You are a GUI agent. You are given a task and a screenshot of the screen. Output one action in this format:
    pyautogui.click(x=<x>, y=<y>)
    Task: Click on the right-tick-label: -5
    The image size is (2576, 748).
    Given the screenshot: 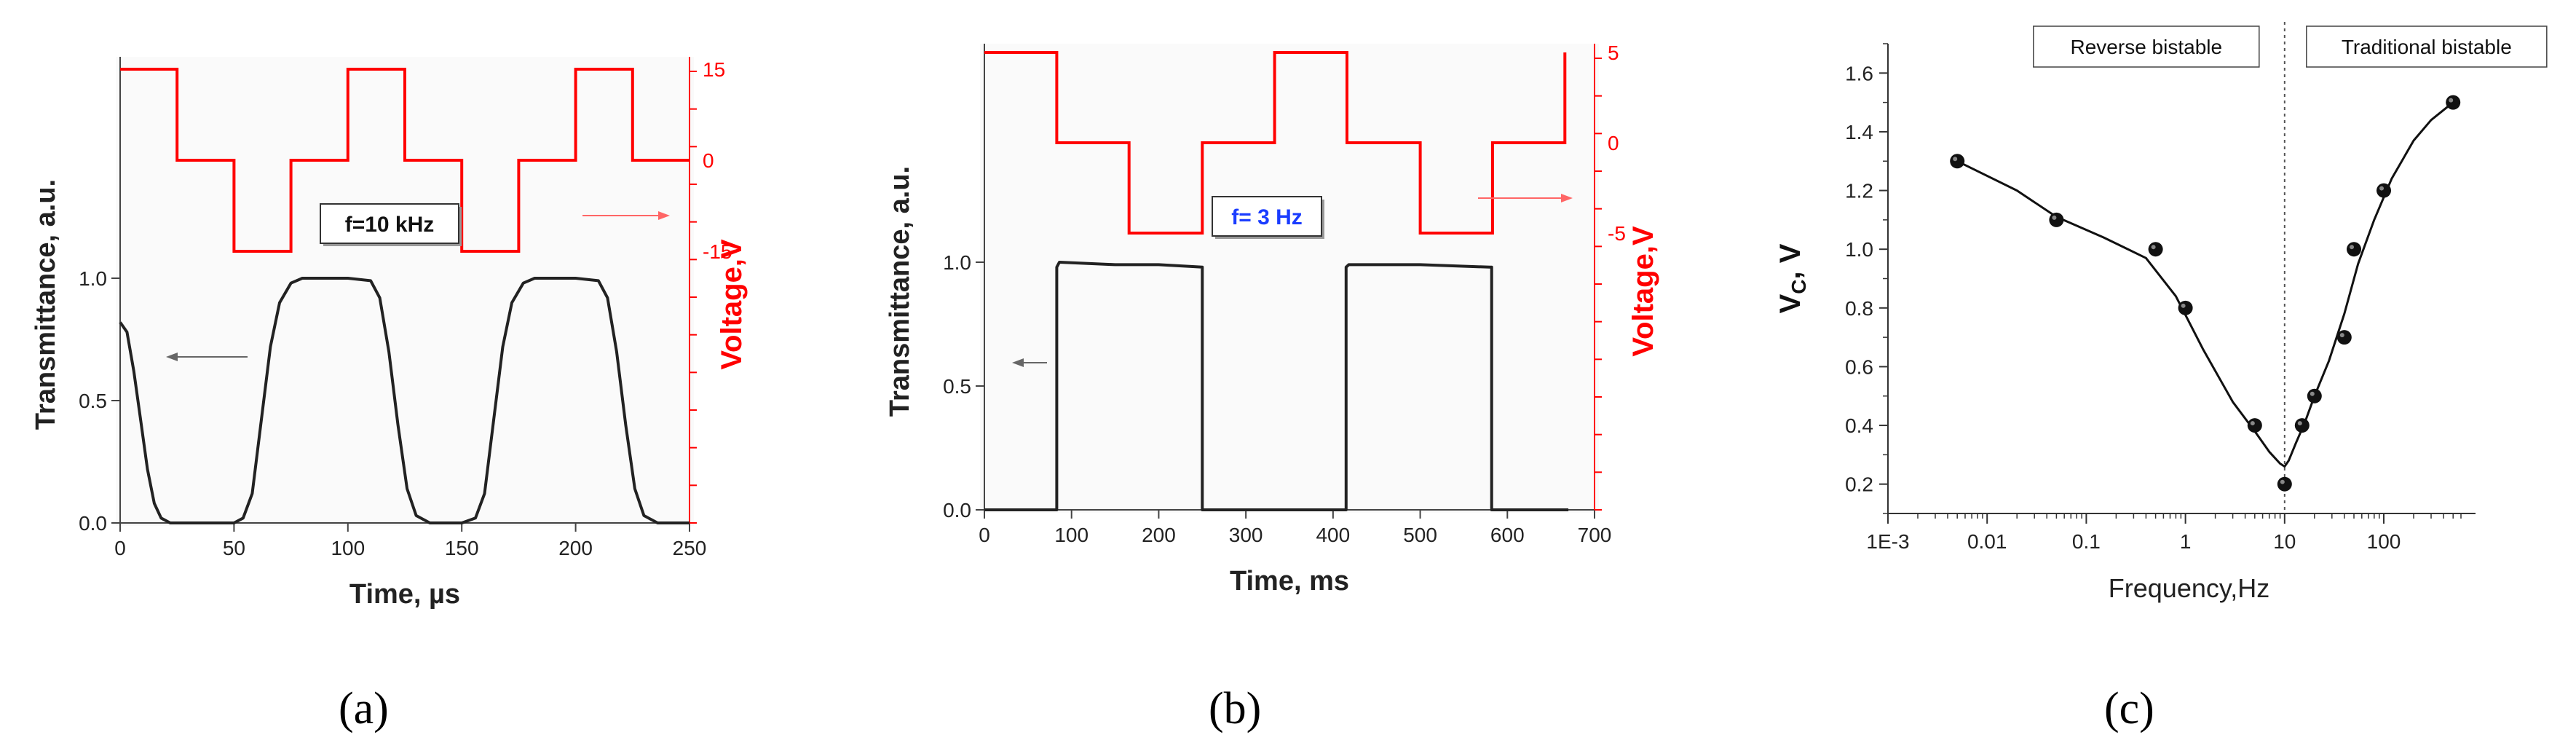 What is the action you would take?
    pyautogui.click(x=1617, y=234)
    